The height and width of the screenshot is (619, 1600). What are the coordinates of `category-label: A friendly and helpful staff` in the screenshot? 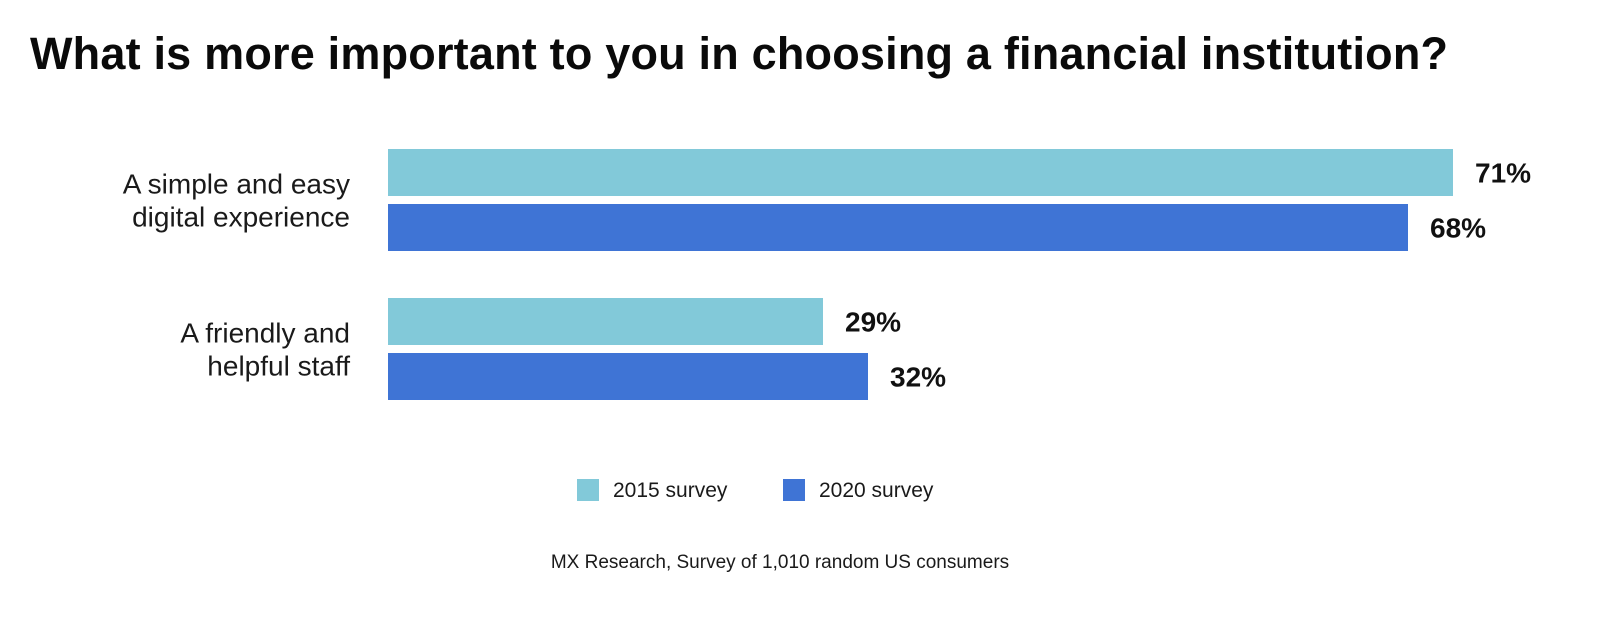 It's located at (265, 350).